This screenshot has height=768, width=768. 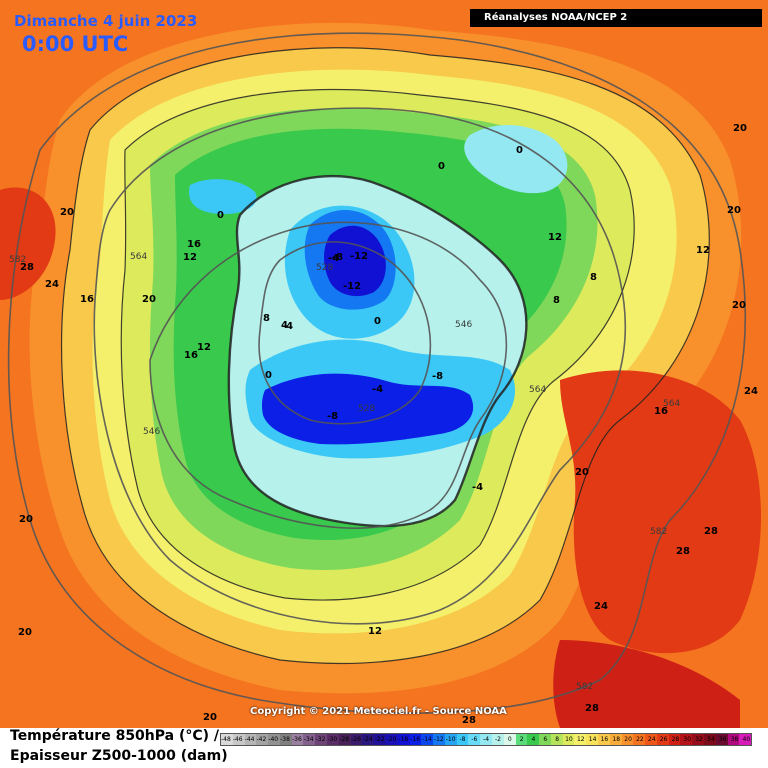 I want to click on color-scale, so click(x=486, y=739).